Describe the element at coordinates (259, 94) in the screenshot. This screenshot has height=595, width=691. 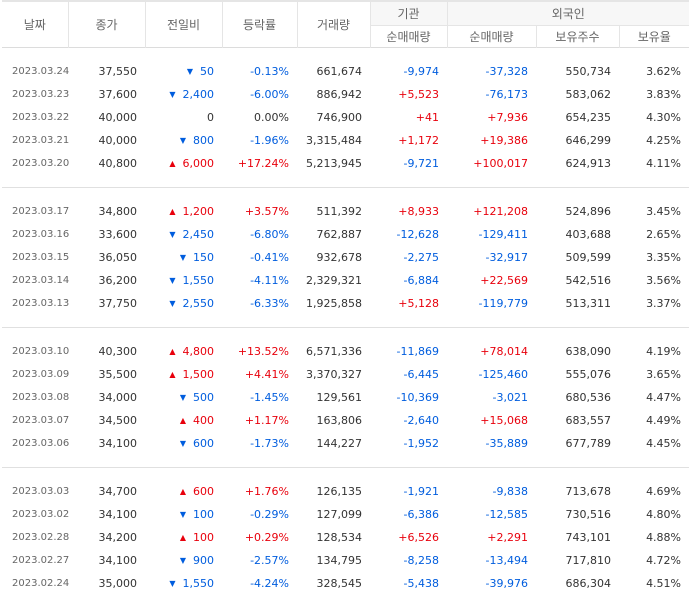
I see `cell-rate: -6.00%` at that location.